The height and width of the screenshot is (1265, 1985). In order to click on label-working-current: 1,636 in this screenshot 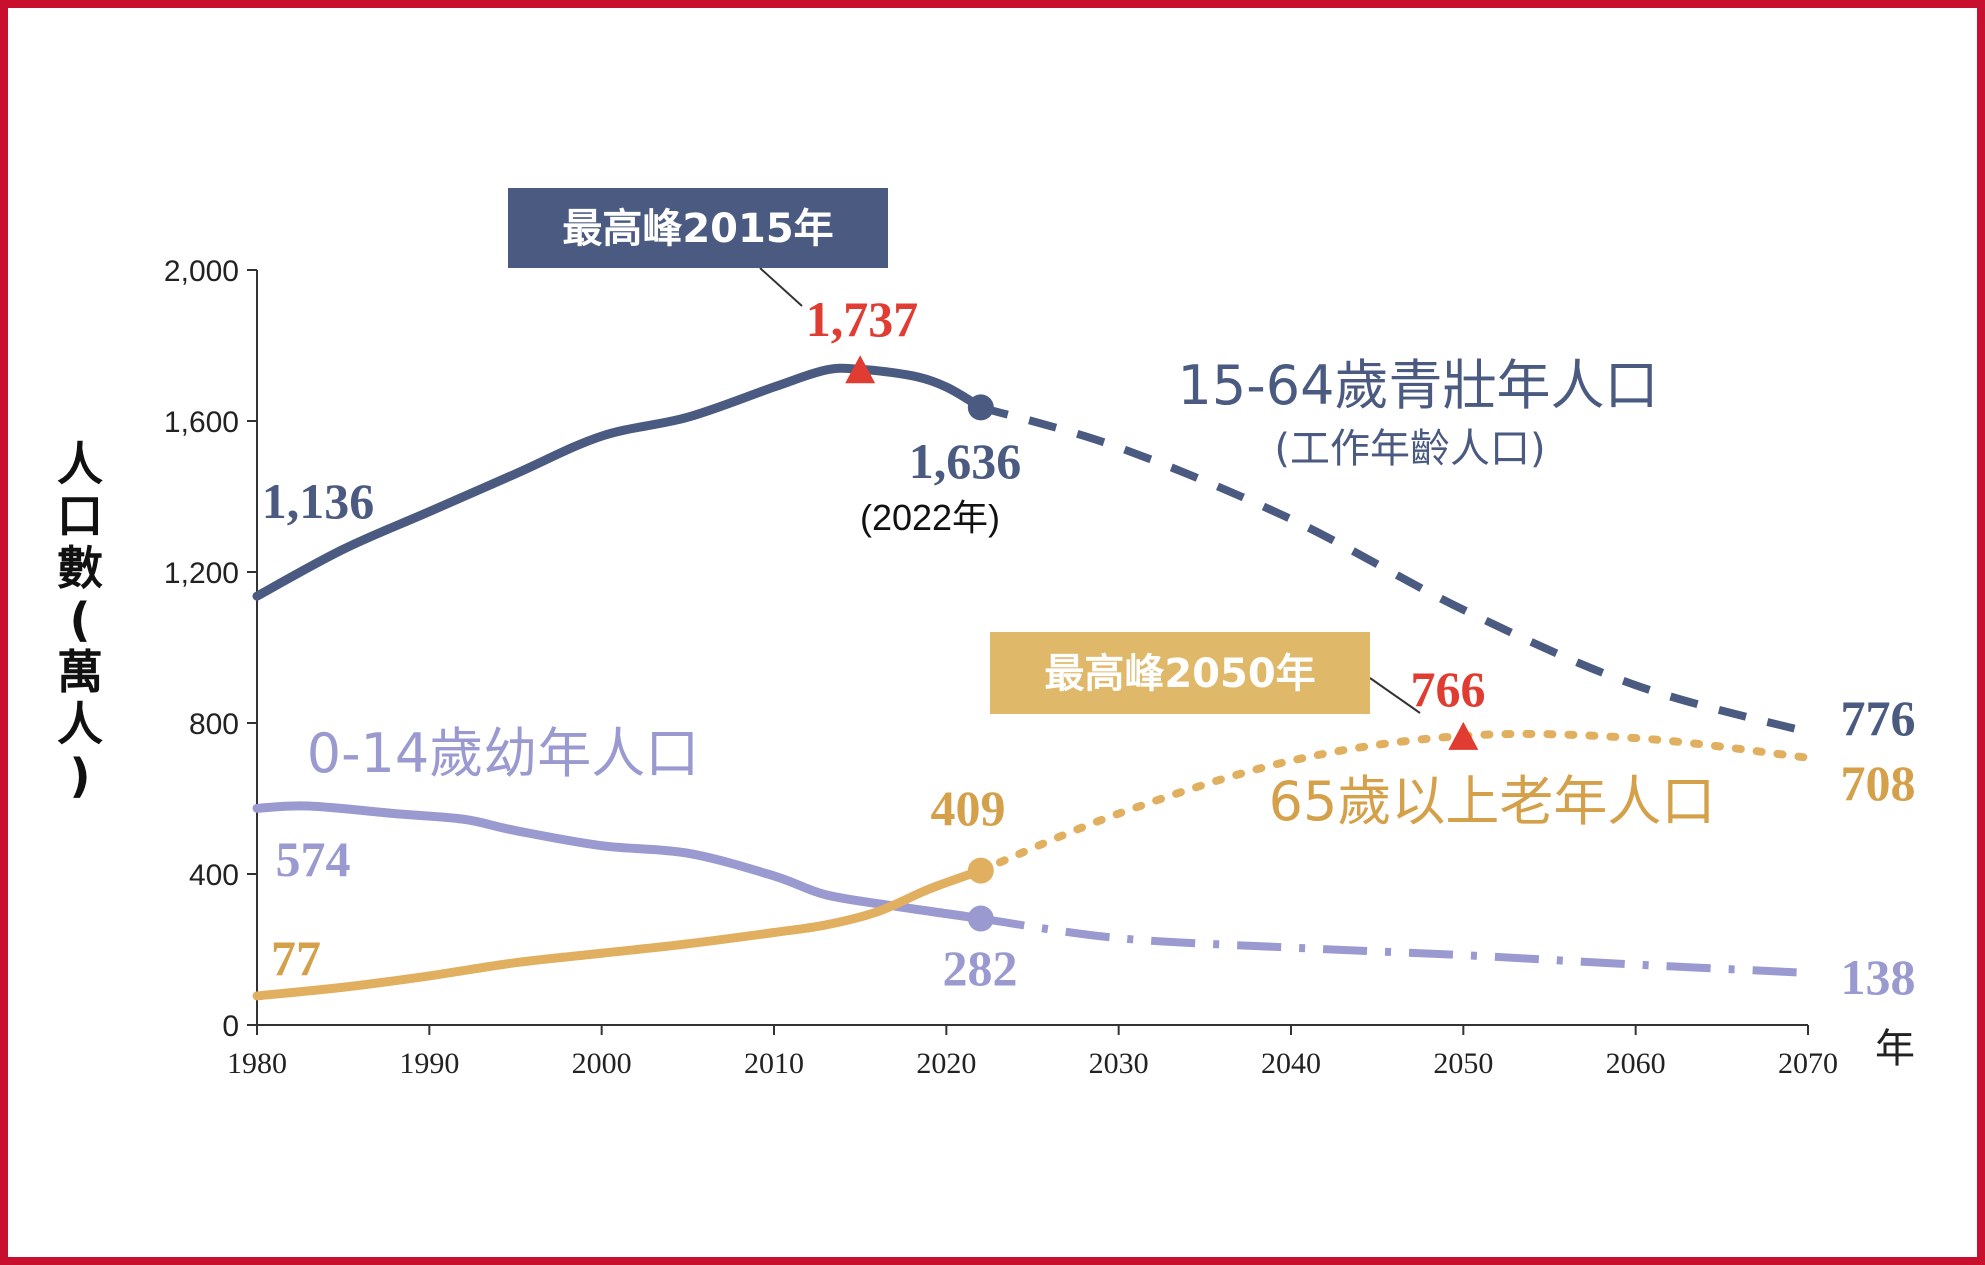, I will do `click(965, 461)`.